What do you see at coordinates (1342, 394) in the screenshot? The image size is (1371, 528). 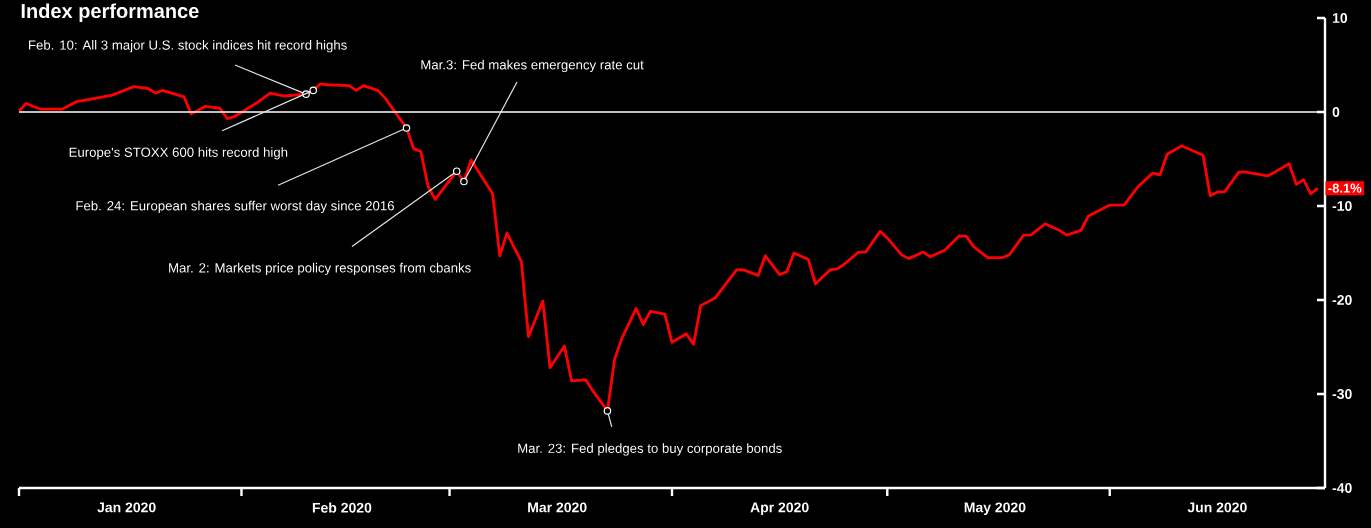 I see `y-tick-label: -30` at bounding box center [1342, 394].